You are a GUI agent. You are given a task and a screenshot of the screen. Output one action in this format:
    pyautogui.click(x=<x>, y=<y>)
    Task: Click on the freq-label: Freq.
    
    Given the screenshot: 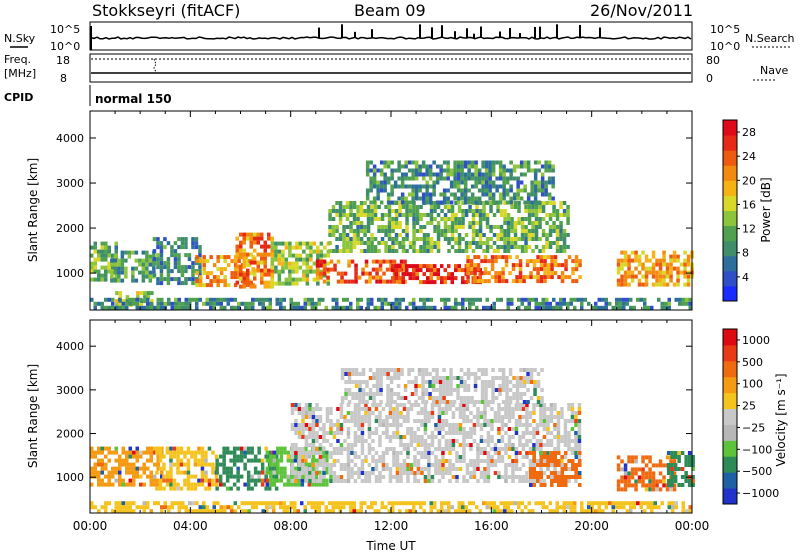 What is the action you would take?
    pyautogui.click(x=17, y=59)
    